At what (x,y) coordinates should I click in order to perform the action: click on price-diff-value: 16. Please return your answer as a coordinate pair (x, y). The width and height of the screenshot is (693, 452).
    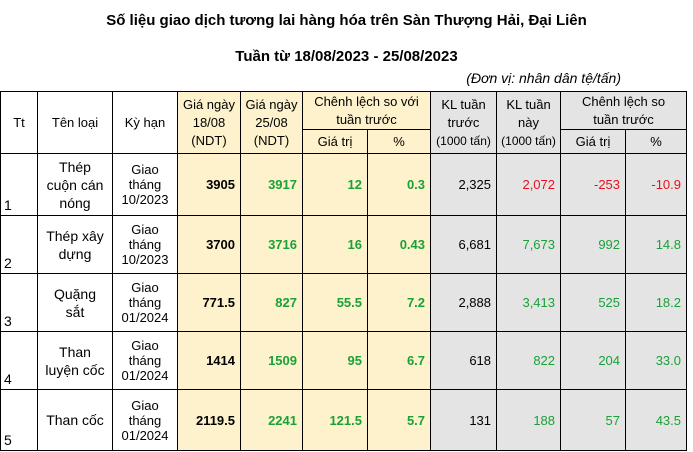
    Looking at the image, I should click on (335, 244).